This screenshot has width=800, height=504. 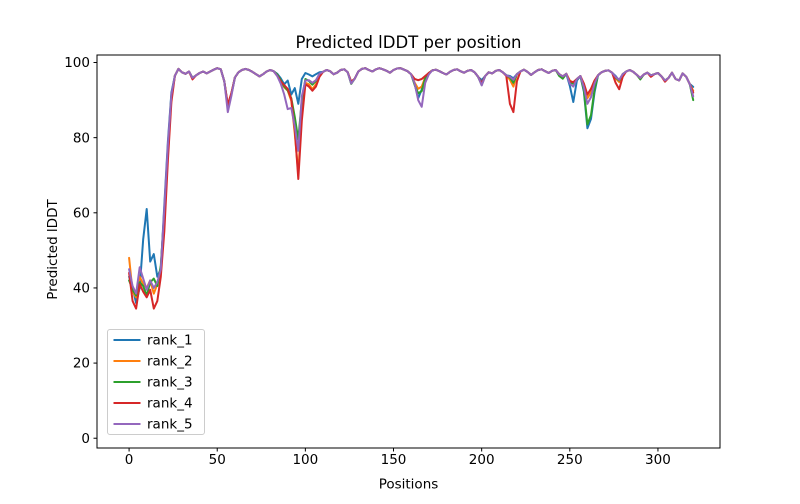 What do you see at coordinates (80, 251) in the screenshot?
I see `y-axis-ticks: 0 20 40 60 80 100` at bounding box center [80, 251].